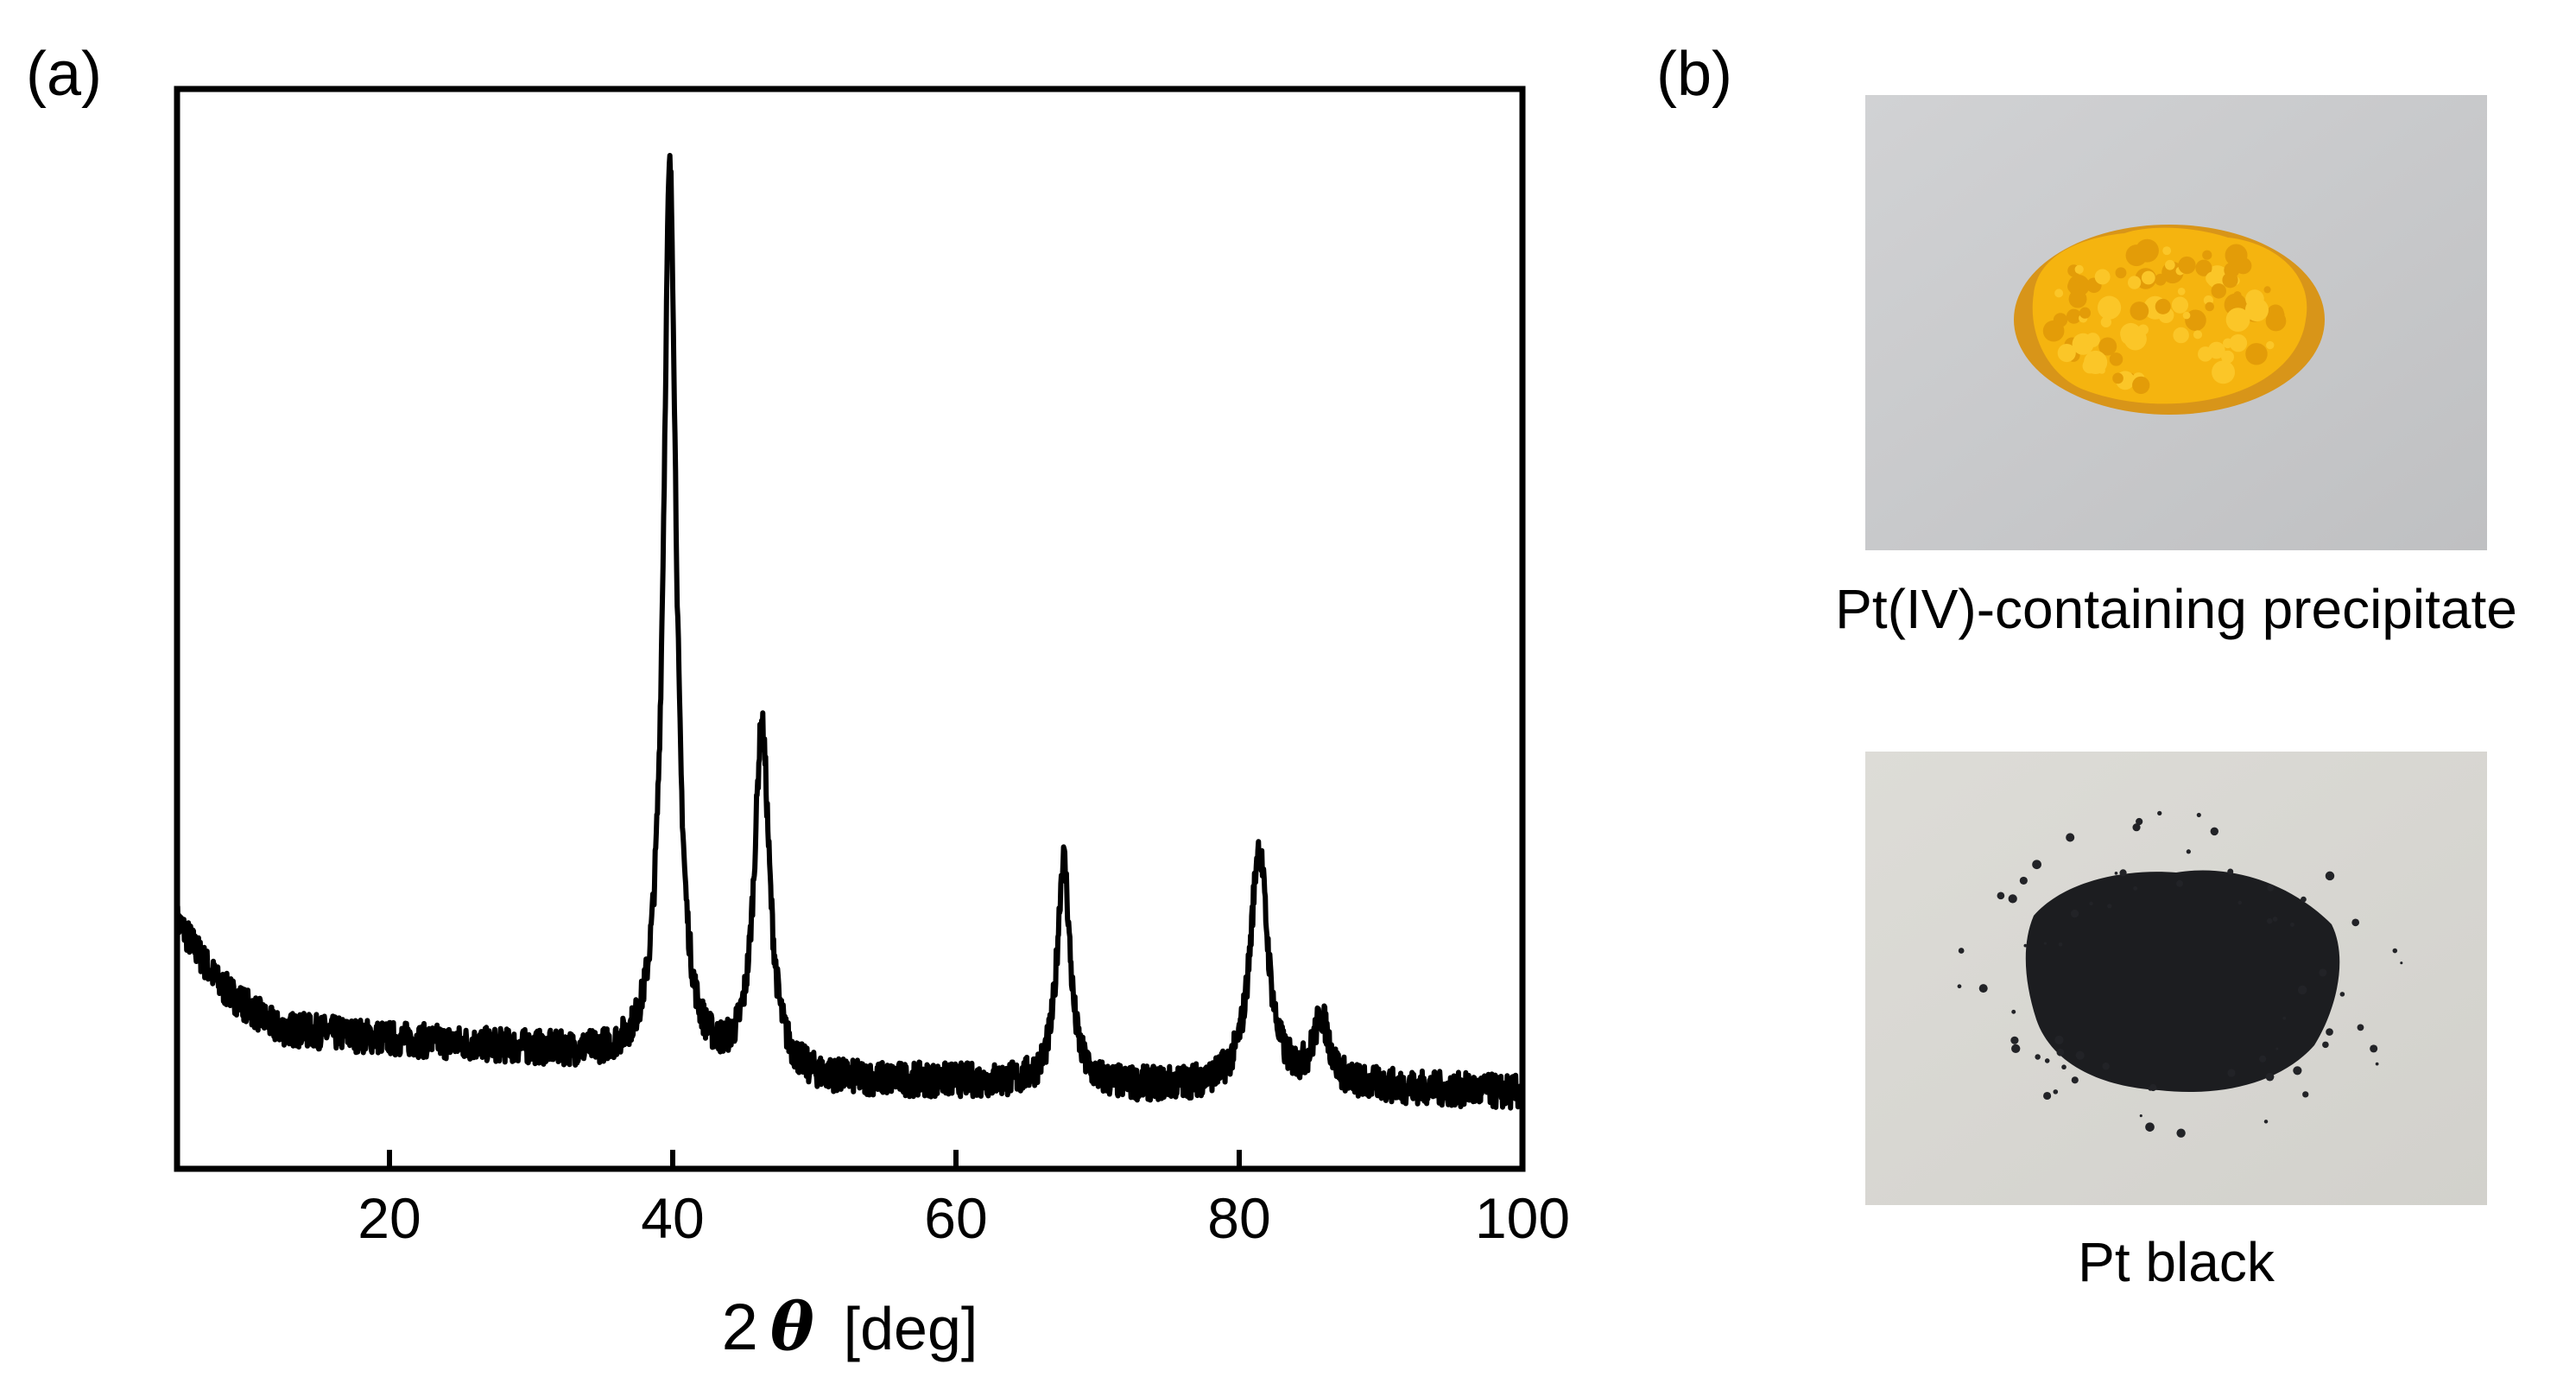 The height and width of the screenshot is (1396, 2576). What do you see at coordinates (2176, 322) in the screenshot?
I see `photo-ptiv-precipitate` at bounding box center [2176, 322].